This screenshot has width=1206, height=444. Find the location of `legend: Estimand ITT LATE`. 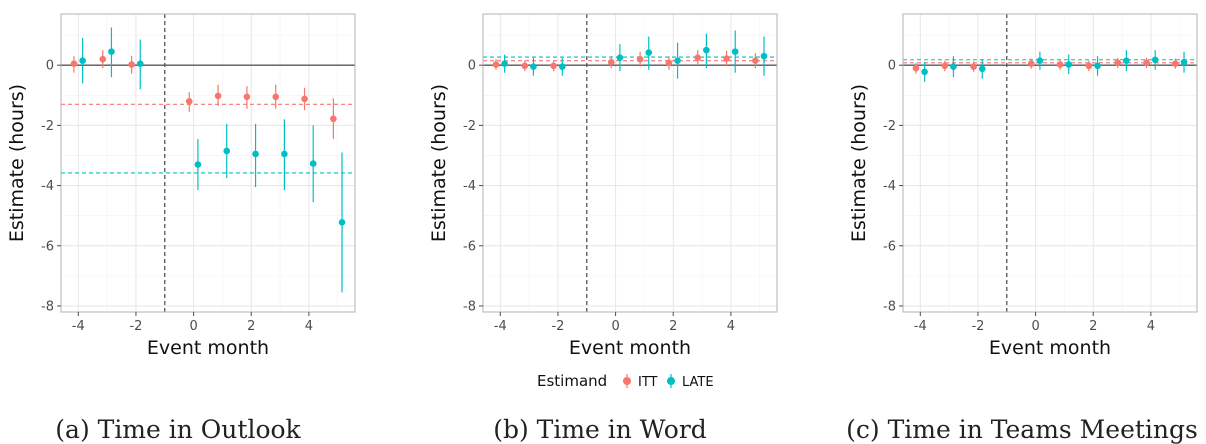

legend: Estimand ITT LATE is located at coordinates (625, 381).